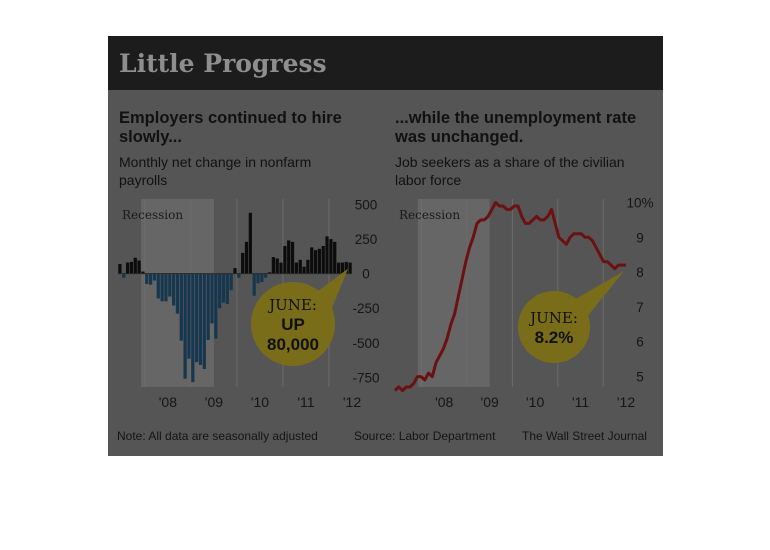 Image resolution: width=770 pixels, height=550 pixels. I want to click on unemployment-x-tick-label: '11, so click(580, 402).